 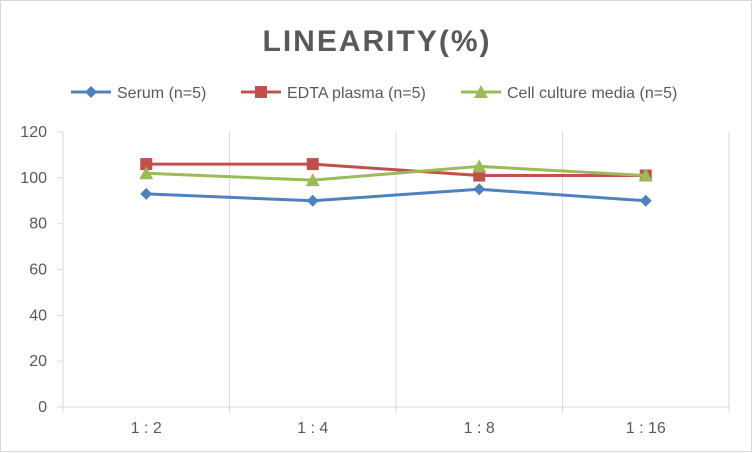 What do you see at coordinates (356, 93) in the screenshot?
I see `legend-label: EDTA plasma (n=5)` at bounding box center [356, 93].